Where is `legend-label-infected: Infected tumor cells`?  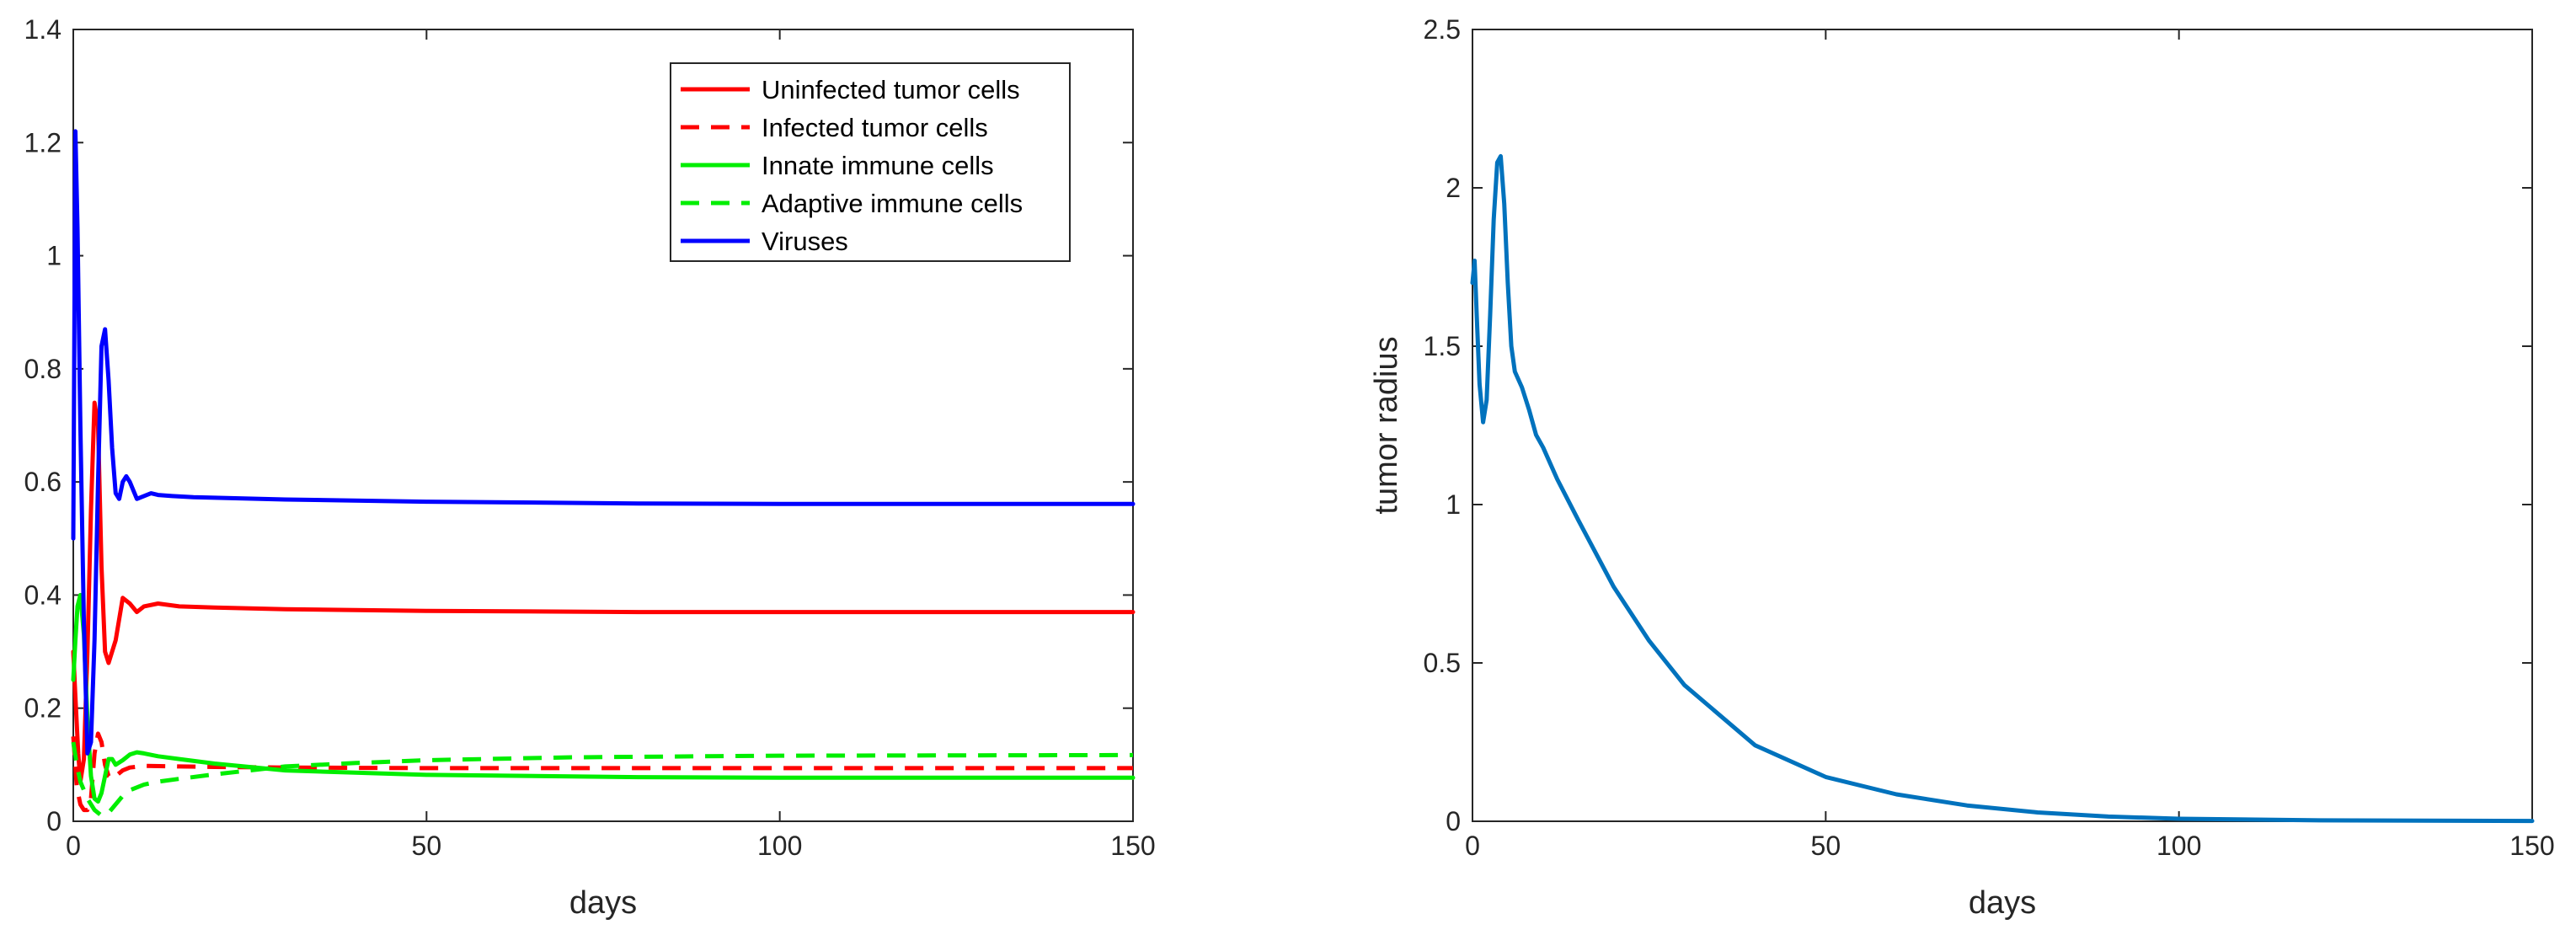 legend-label-infected: Infected tumor cells is located at coordinates (875, 127).